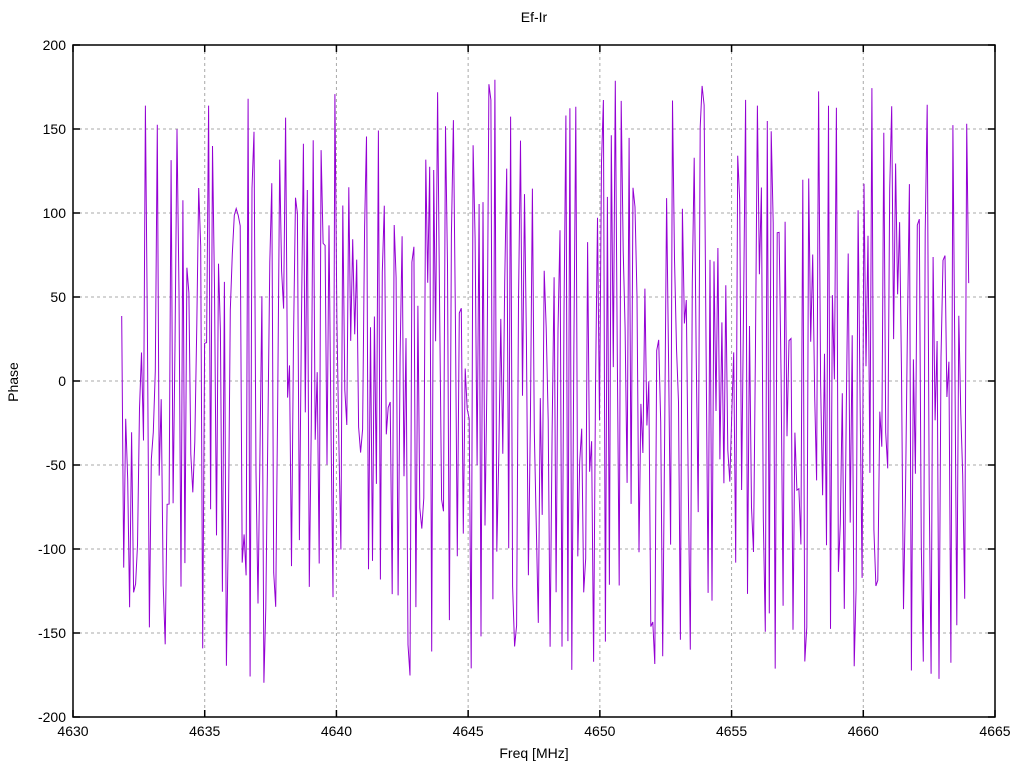 The width and height of the screenshot is (1024, 768). Describe the element at coordinates (534, 17) in the screenshot. I see `chart-title: Ef-Ir` at that location.